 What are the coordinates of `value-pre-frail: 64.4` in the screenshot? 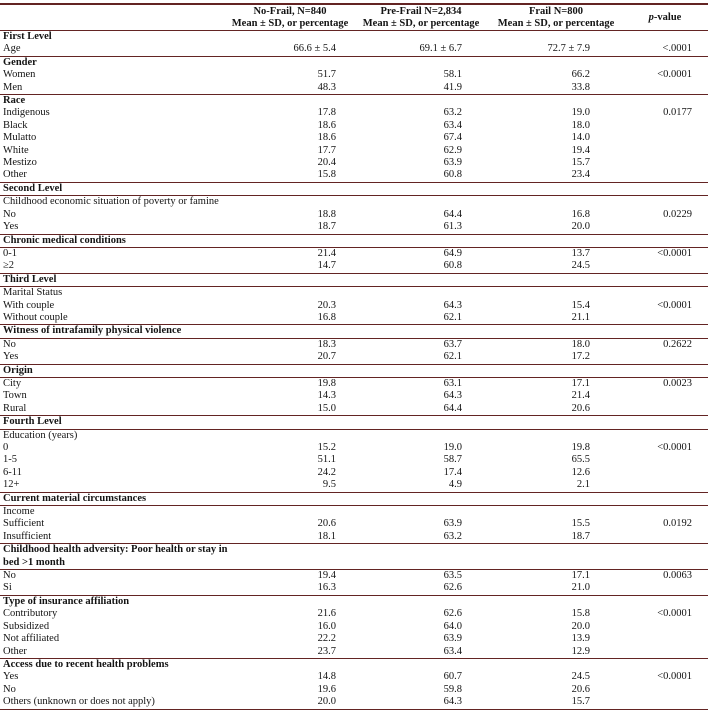 It's located at (452, 214).